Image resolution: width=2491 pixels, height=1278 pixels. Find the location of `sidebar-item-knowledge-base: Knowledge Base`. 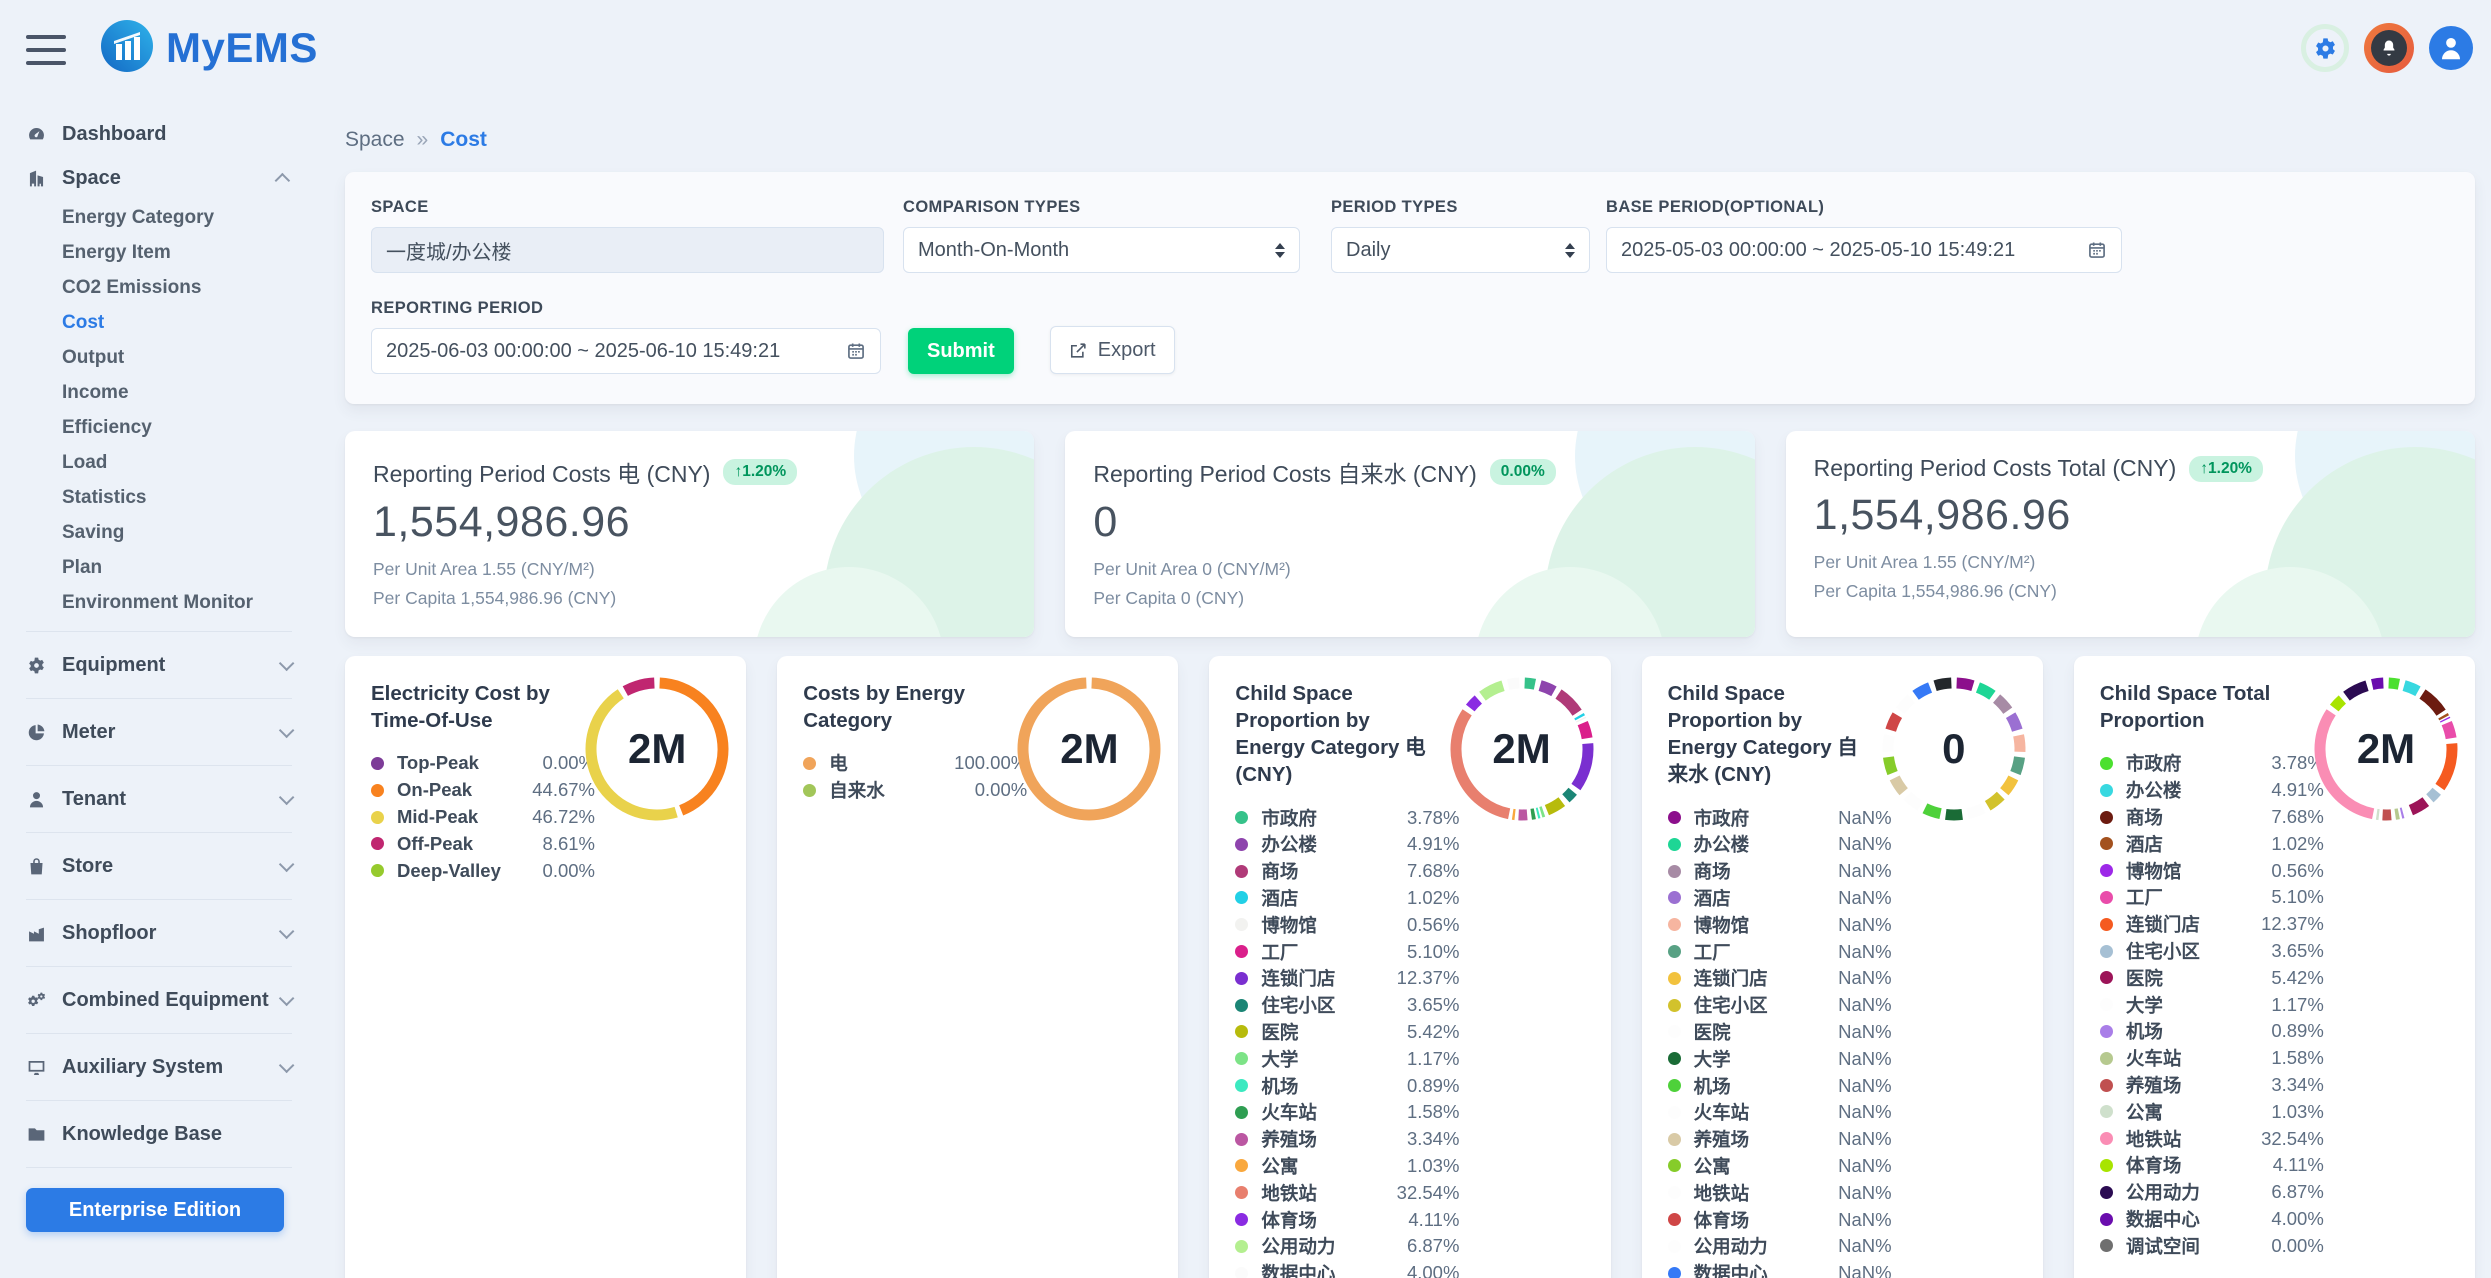

sidebar-item-knowledge-base: Knowledge Base is located at coordinates (155, 1134).